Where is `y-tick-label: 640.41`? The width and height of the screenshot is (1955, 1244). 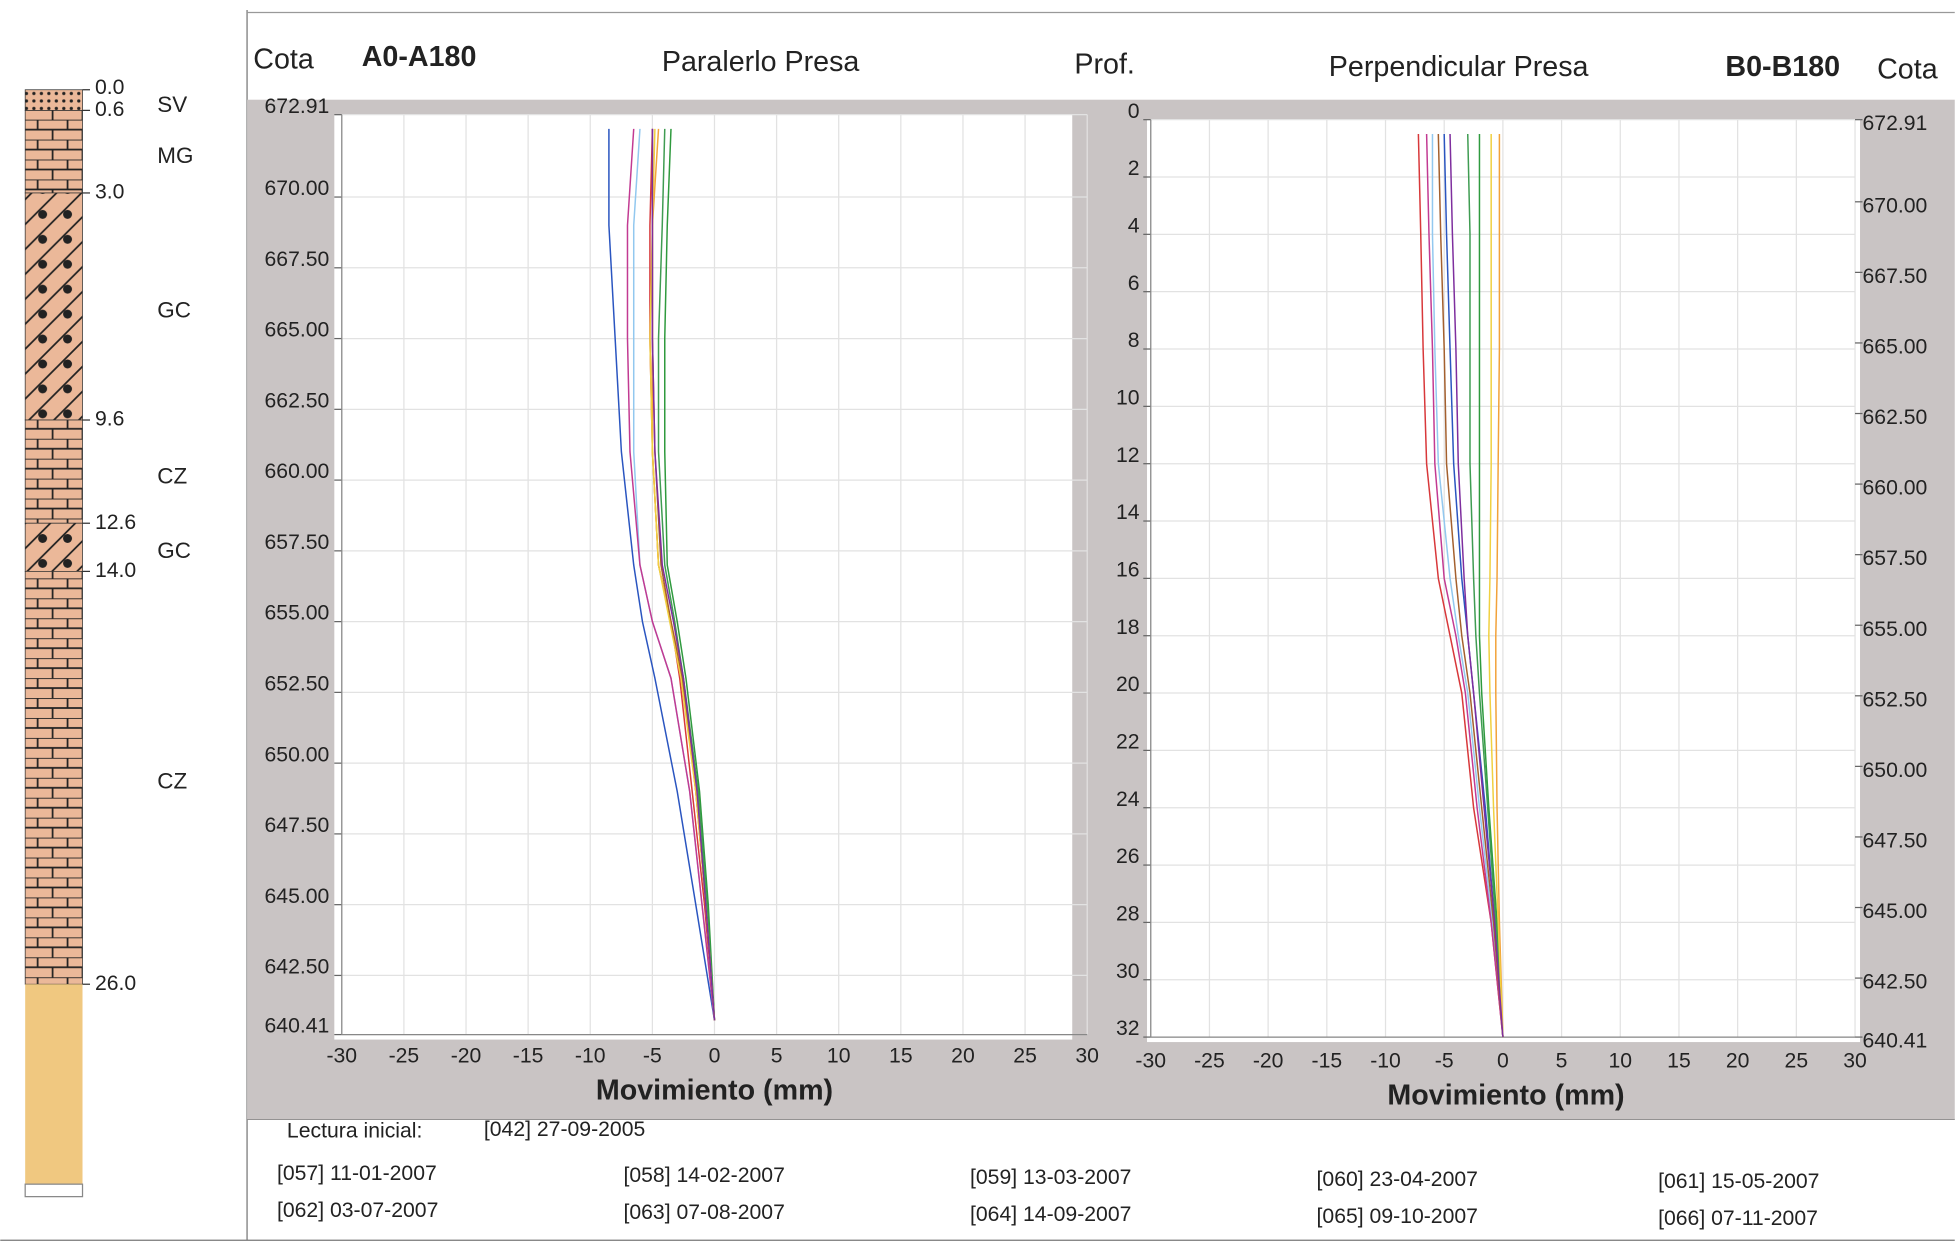
y-tick-label: 640.41 is located at coordinates (297, 1026).